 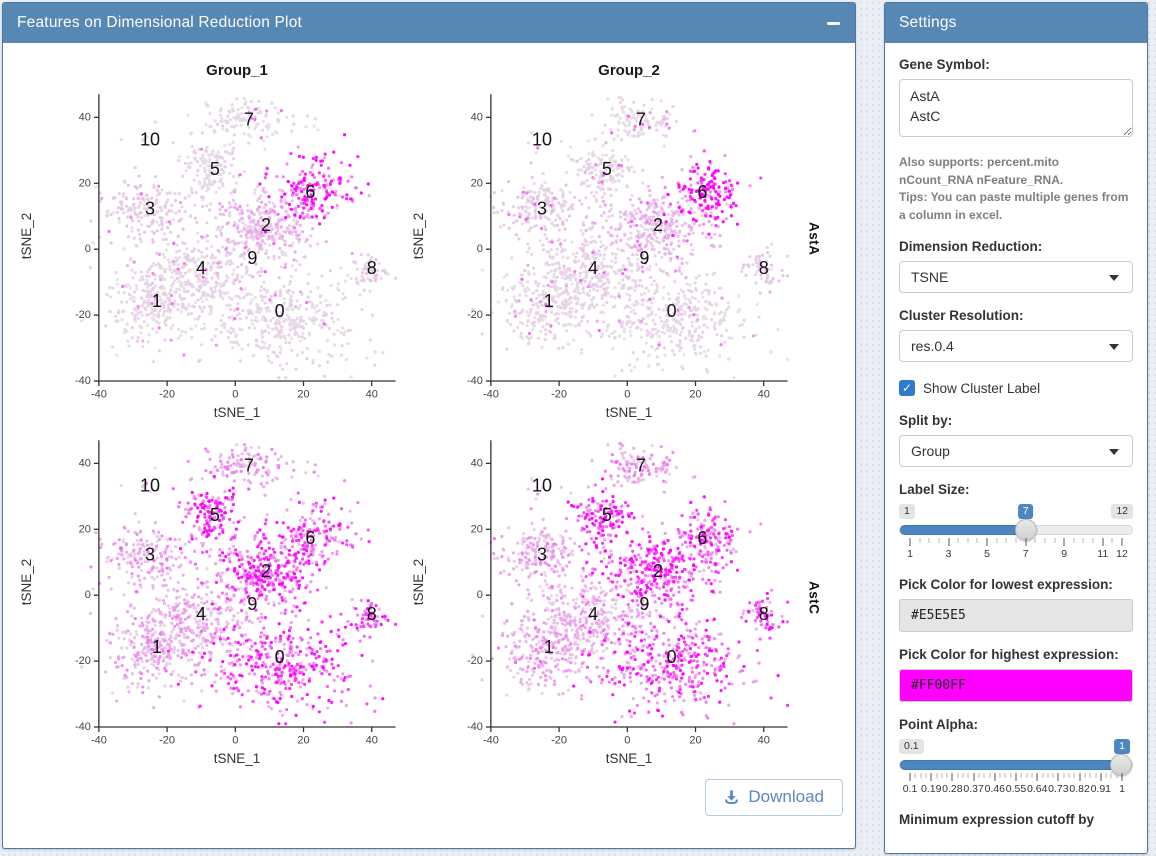 I want to click on row-strip-label-asta: AstA, so click(x=814, y=239).